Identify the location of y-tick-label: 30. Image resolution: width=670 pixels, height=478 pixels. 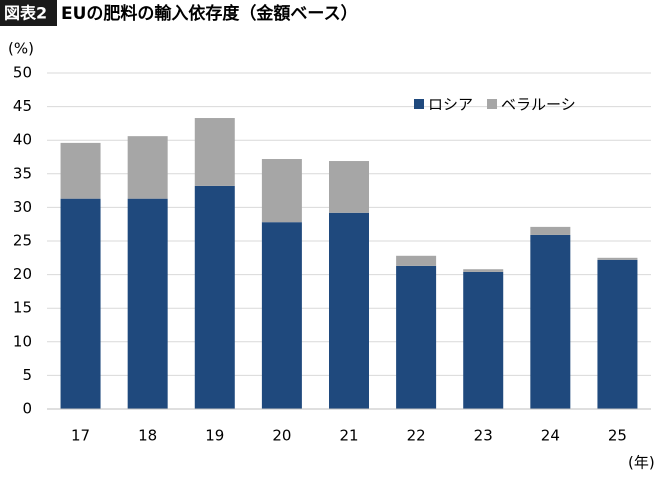
(22, 207).